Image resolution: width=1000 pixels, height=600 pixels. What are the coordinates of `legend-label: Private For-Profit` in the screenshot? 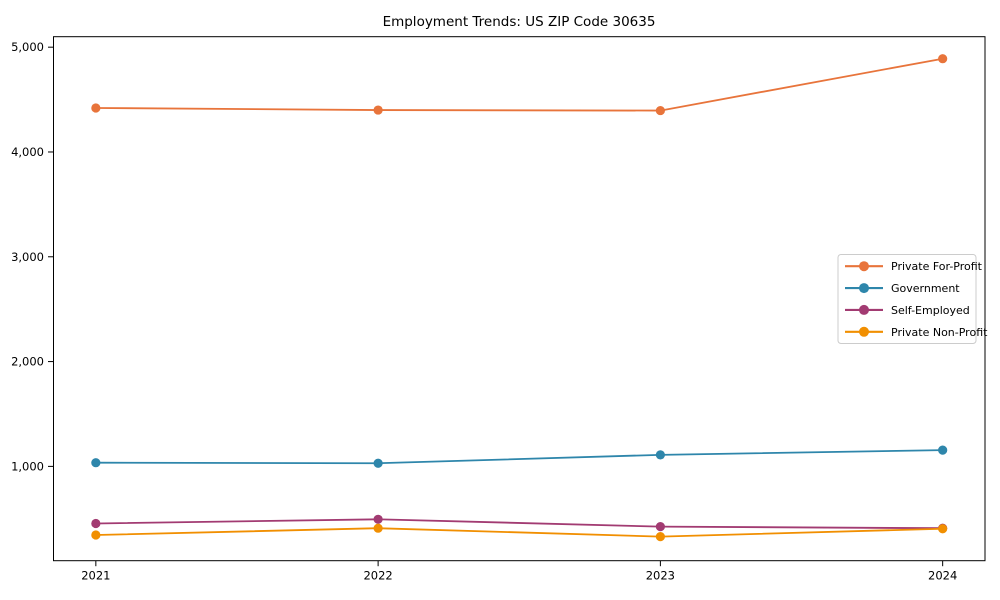 It's located at (937, 266).